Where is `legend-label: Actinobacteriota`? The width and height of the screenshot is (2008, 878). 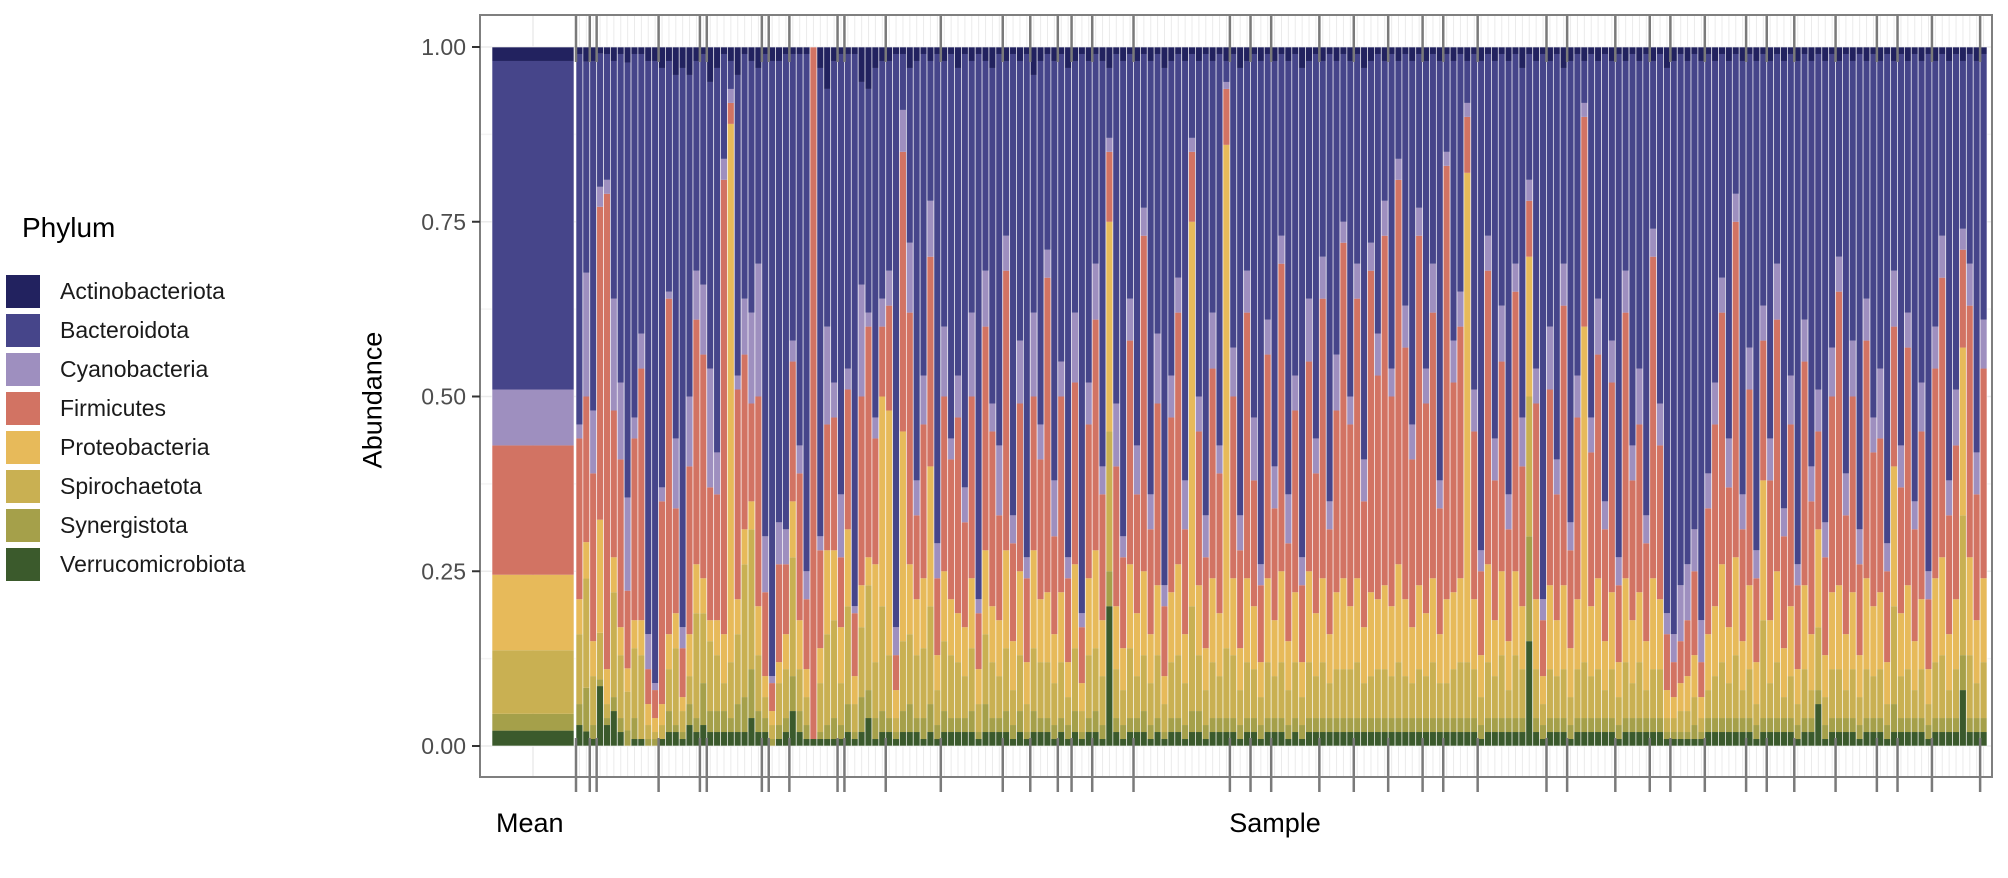 legend-label: Actinobacteriota is located at coordinates (142, 291).